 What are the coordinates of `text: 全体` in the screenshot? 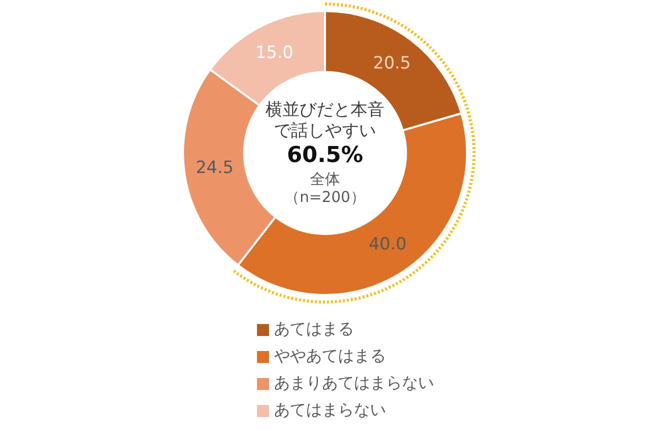 It's located at (325, 179).